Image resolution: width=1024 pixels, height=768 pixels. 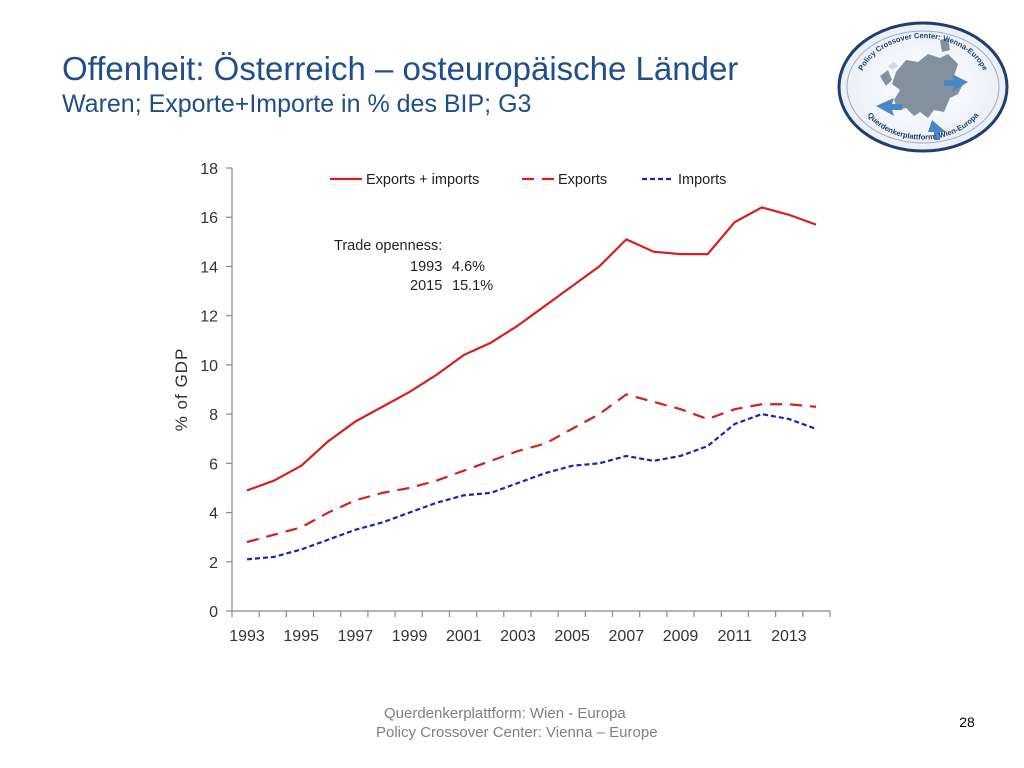 I want to click on annotation-heading: Trade openness:, so click(x=388, y=246).